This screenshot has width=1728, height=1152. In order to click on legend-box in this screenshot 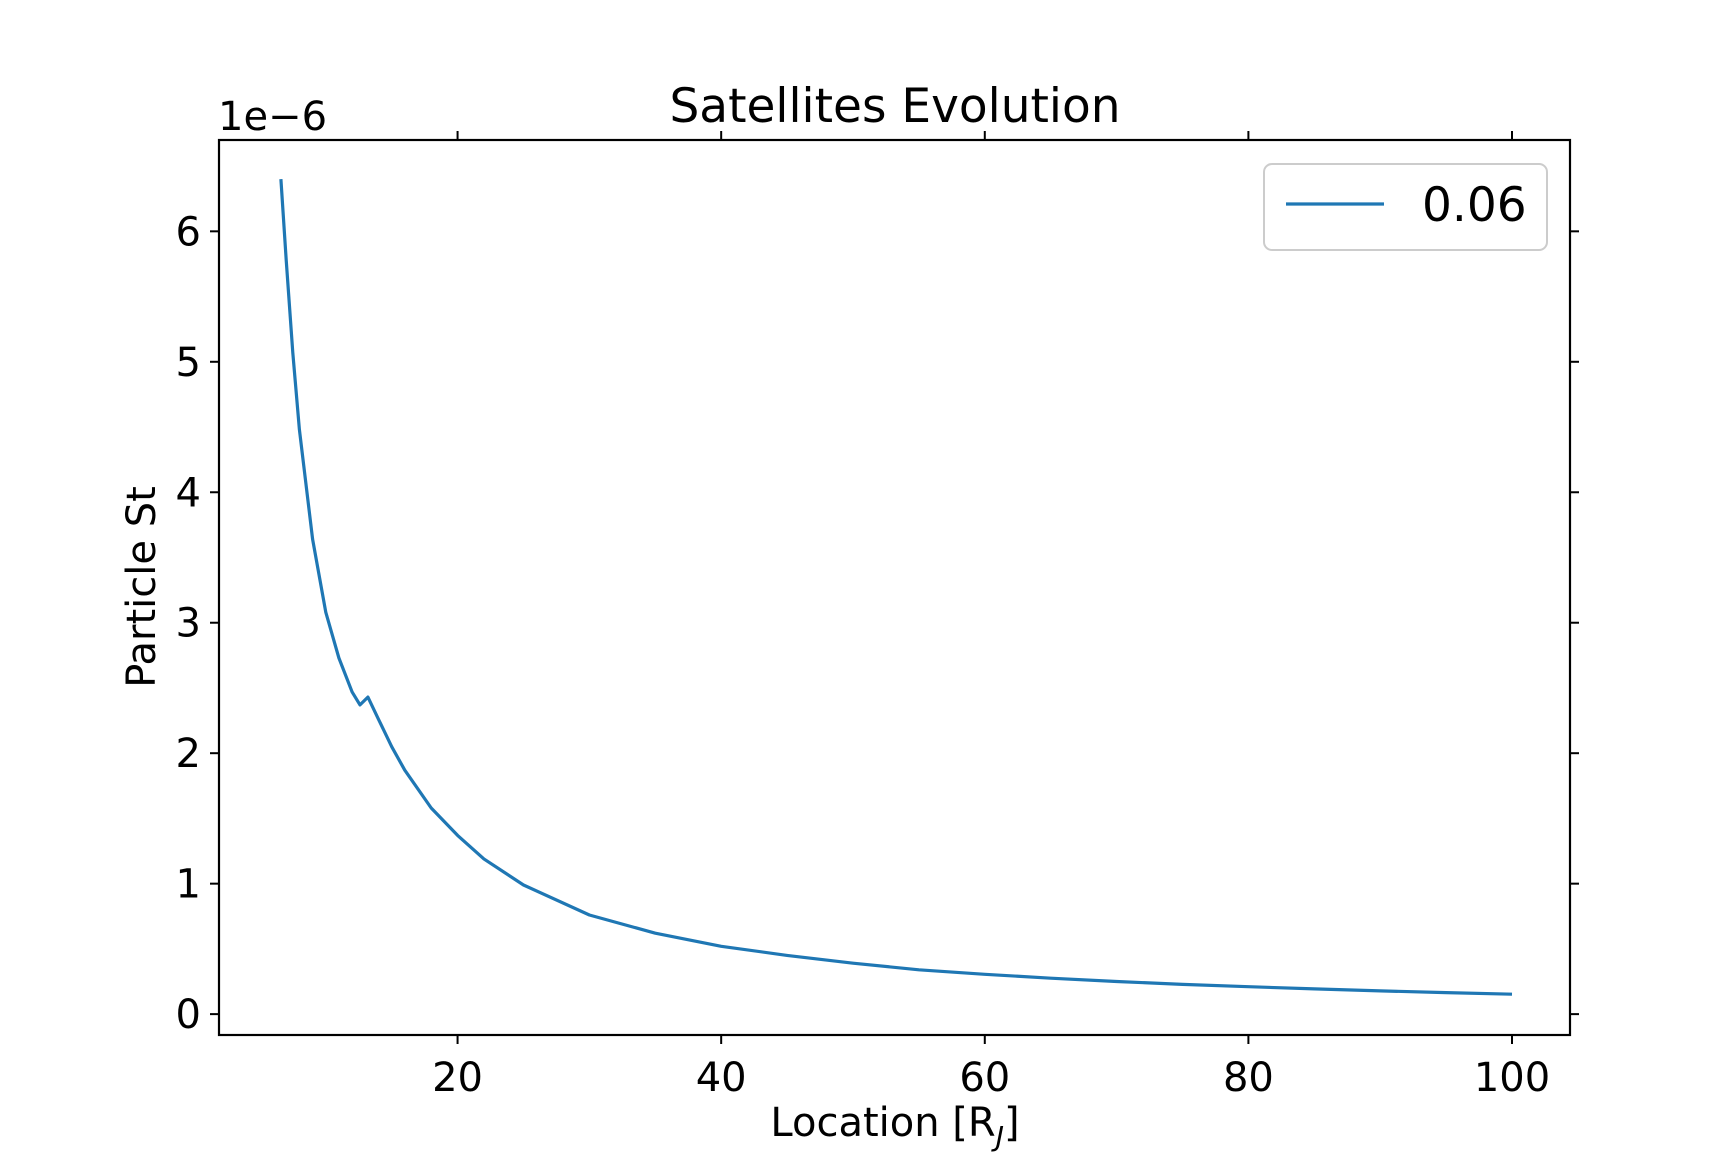, I will do `click(1405, 207)`.